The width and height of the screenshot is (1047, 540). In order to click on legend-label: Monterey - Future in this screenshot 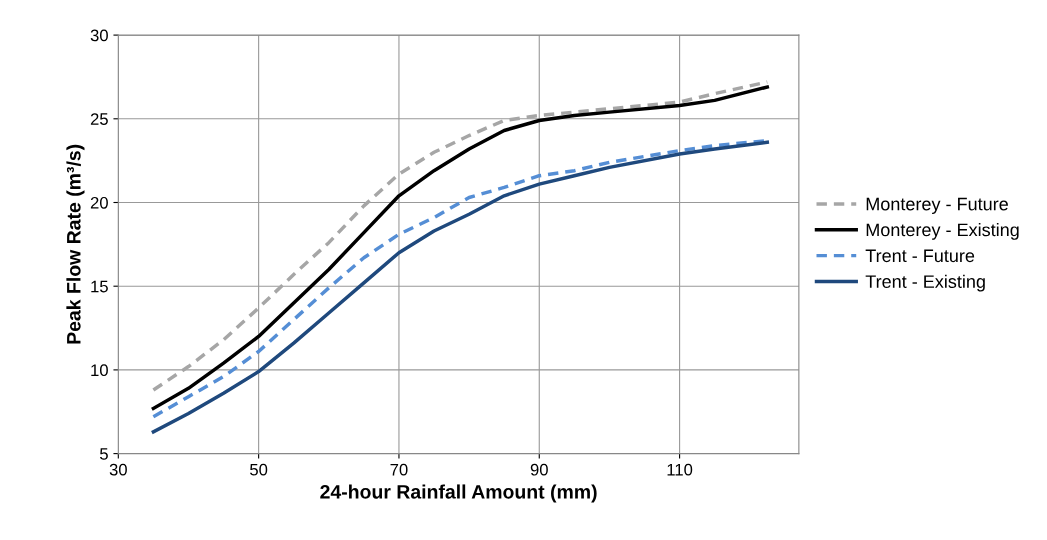, I will do `click(937, 205)`.